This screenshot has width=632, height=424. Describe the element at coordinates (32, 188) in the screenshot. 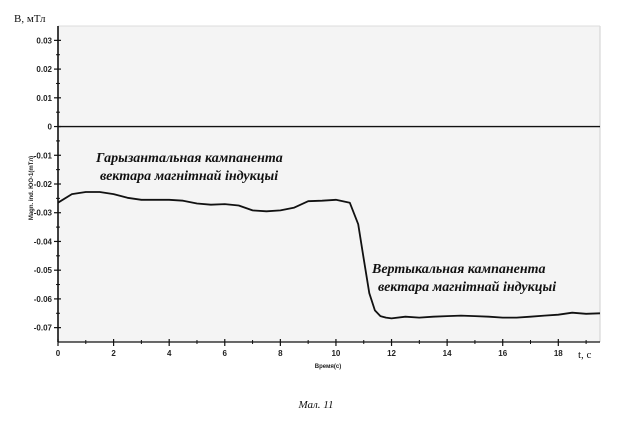

I see `y-axis-small-label: Magn. ind. ЮО-1(mTл)` at that location.